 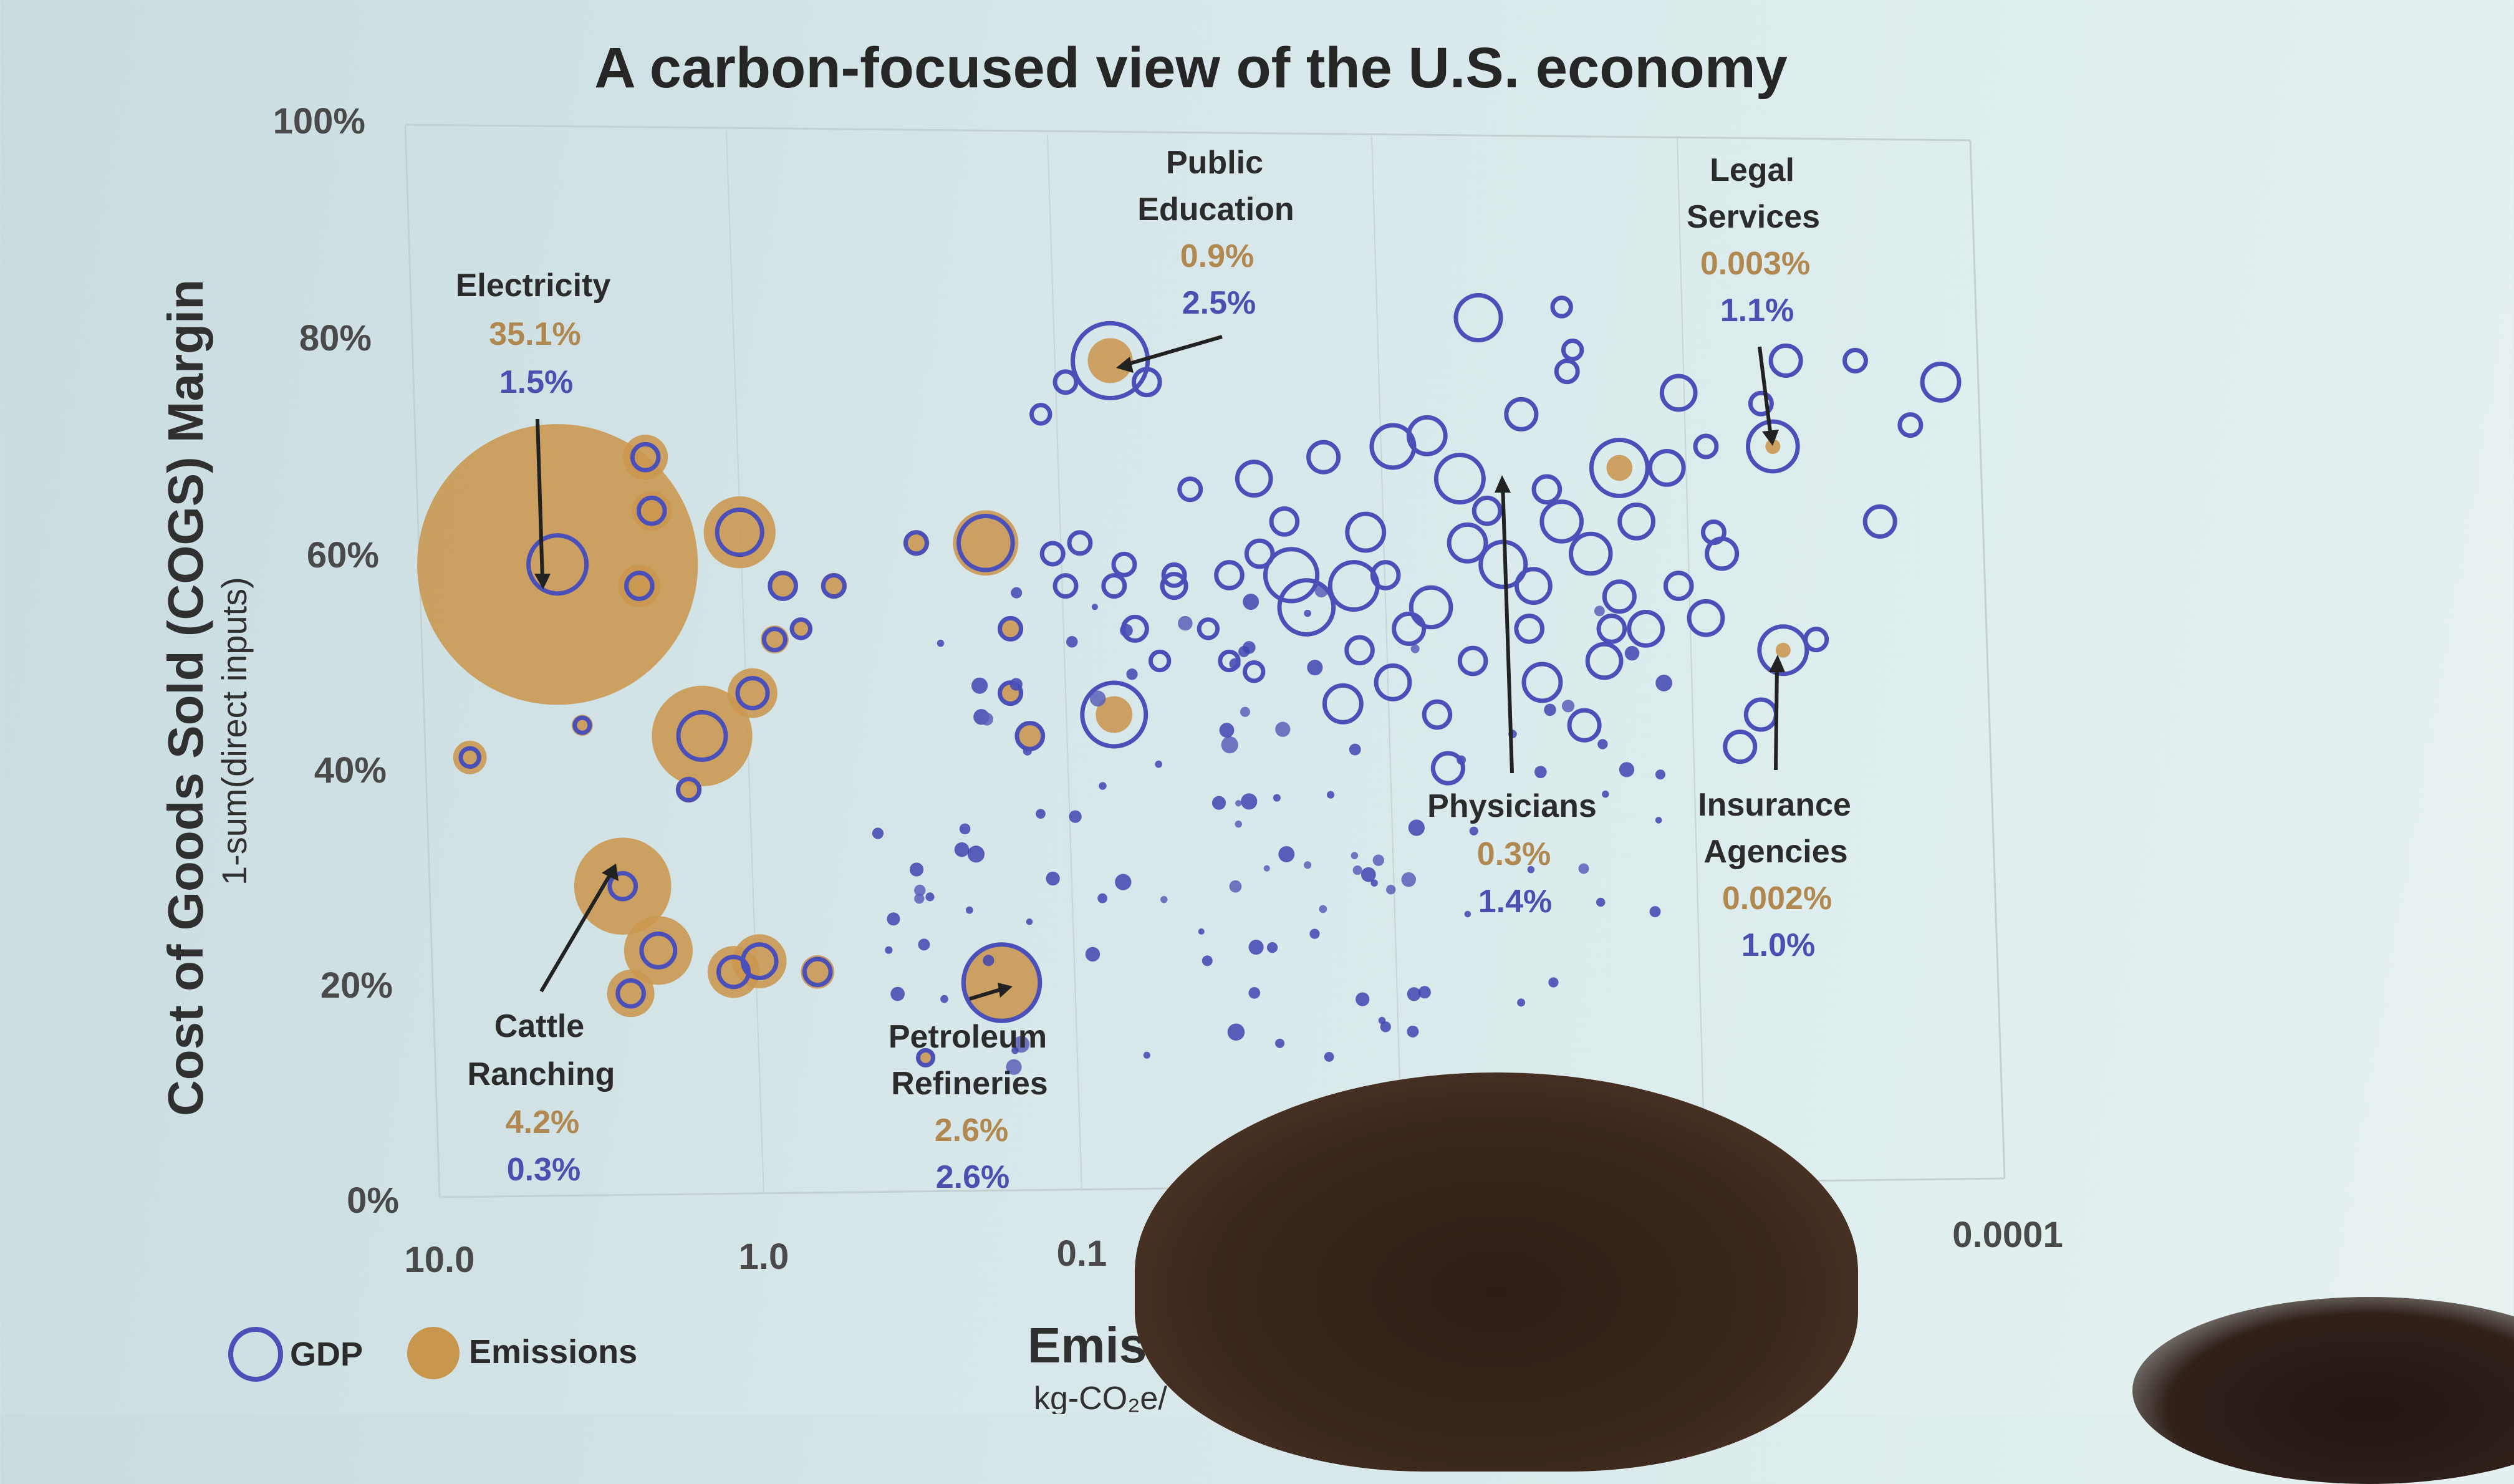 I want to click on arrow-legal-services, so click(x=1766, y=391).